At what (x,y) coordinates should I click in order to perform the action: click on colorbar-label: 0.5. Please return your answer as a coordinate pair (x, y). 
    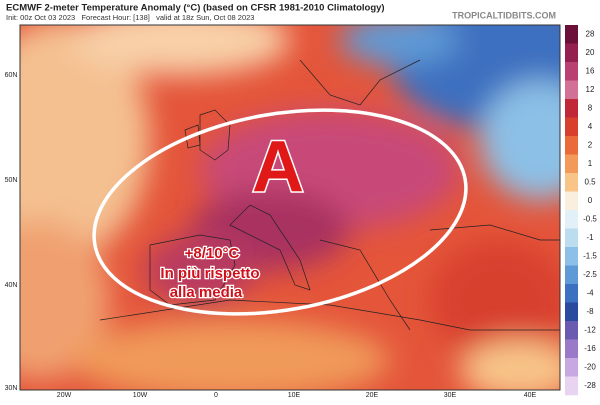
    Looking at the image, I should click on (590, 181).